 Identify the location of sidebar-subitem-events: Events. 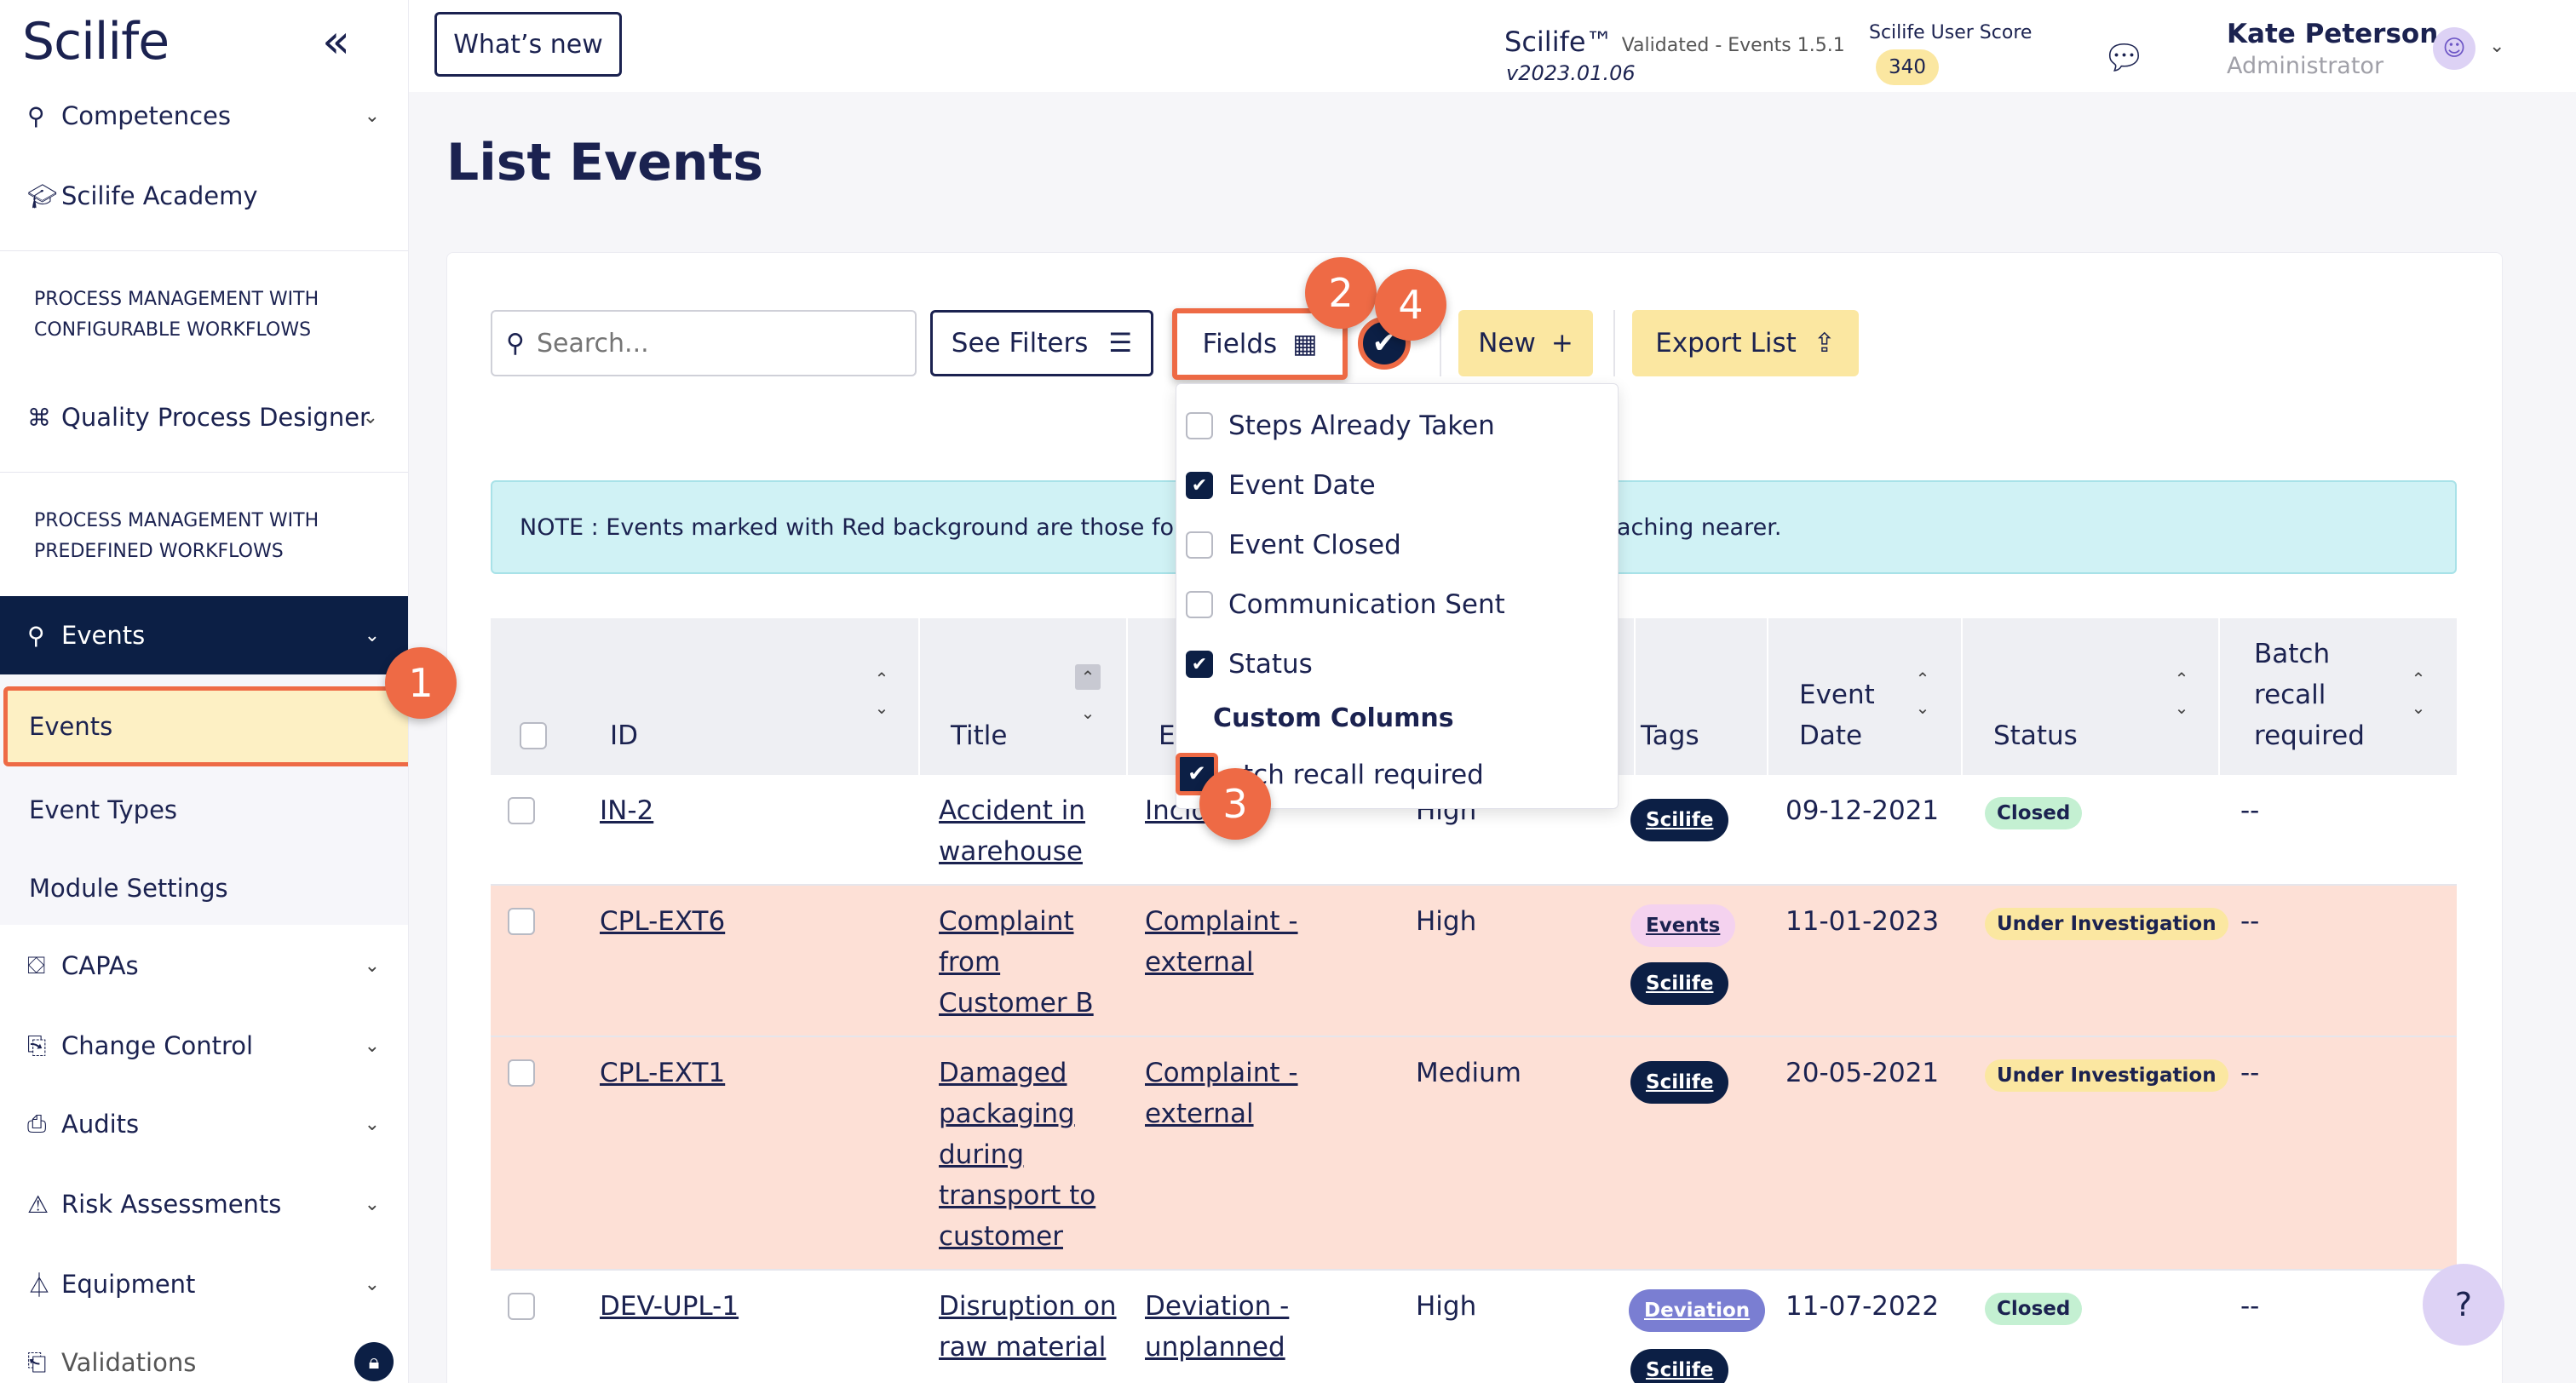
(204, 726).